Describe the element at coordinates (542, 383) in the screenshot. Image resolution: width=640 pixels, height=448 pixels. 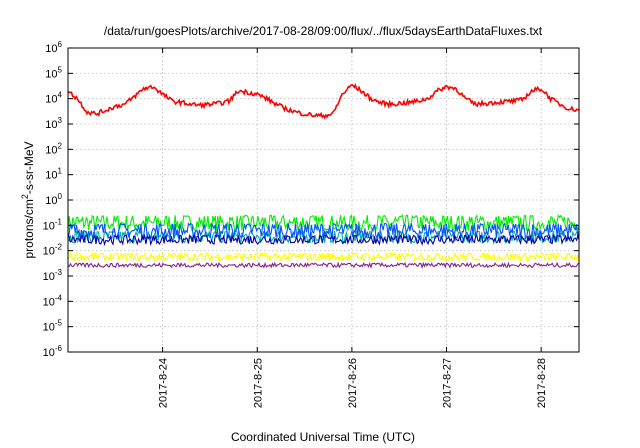
I see `x-tick-label: 2017-8-28` at that location.